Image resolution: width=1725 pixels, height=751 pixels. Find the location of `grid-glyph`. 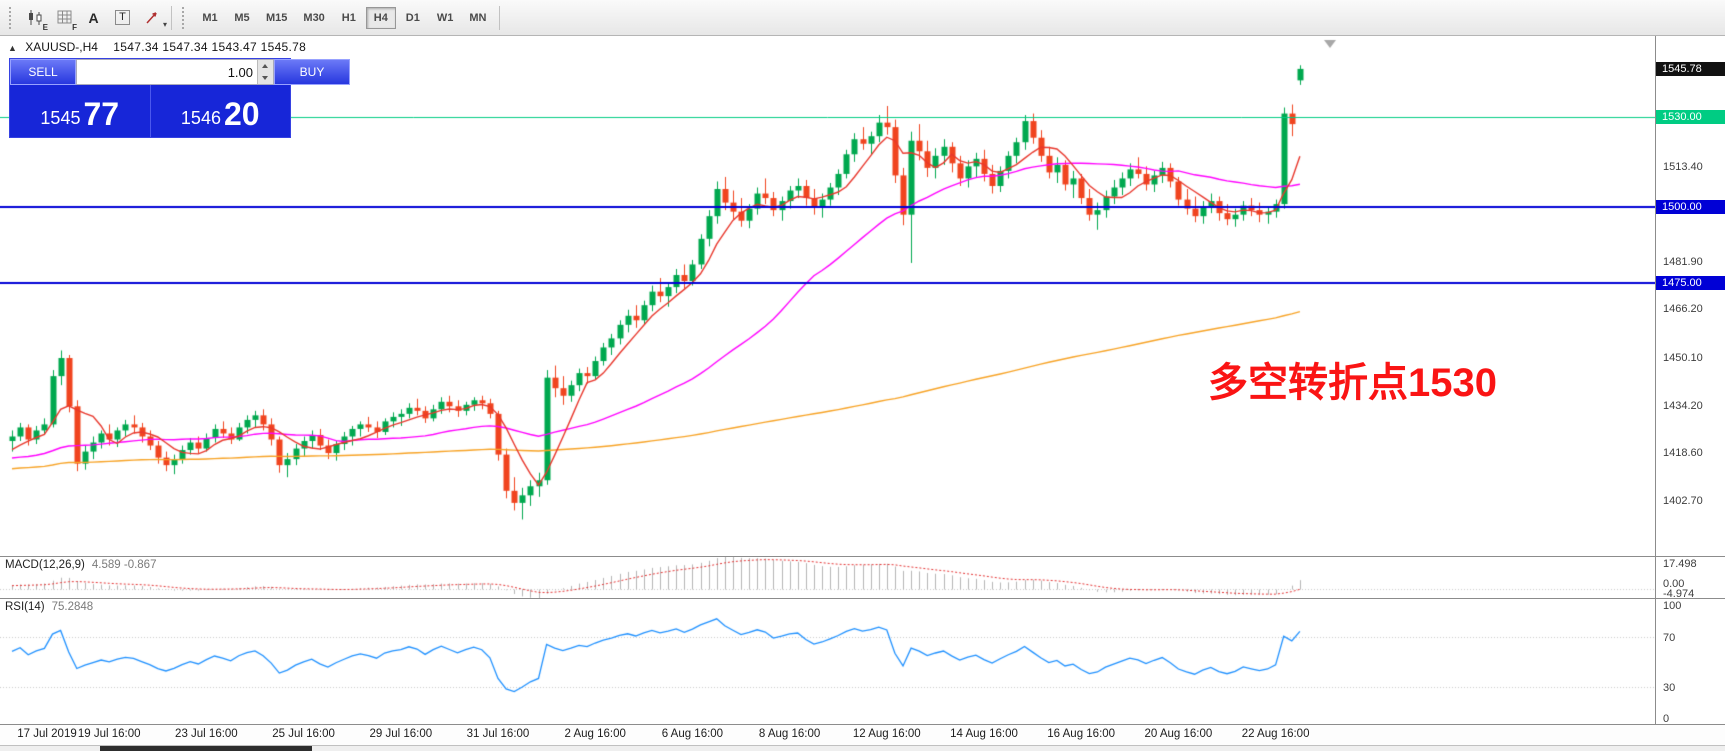

grid-glyph is located at coordinates (64, 16).